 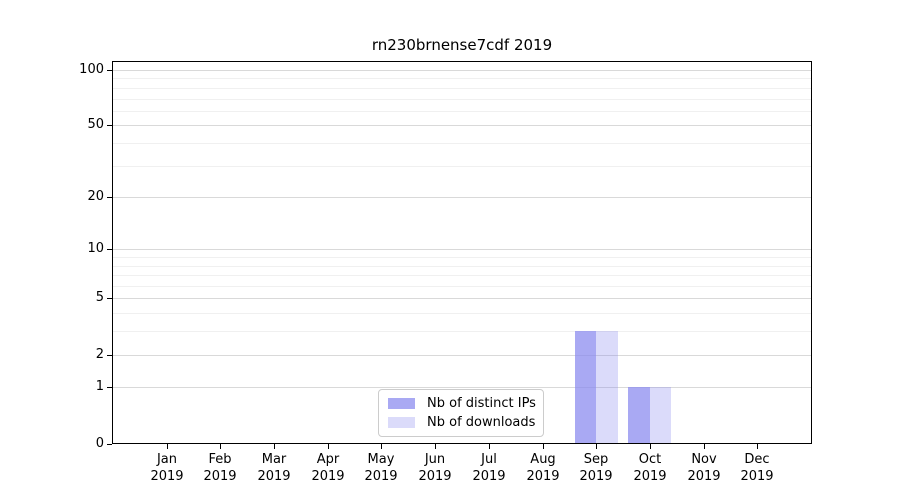 I want to click on x-tick-month: Jul, so click(x=489, y=459).